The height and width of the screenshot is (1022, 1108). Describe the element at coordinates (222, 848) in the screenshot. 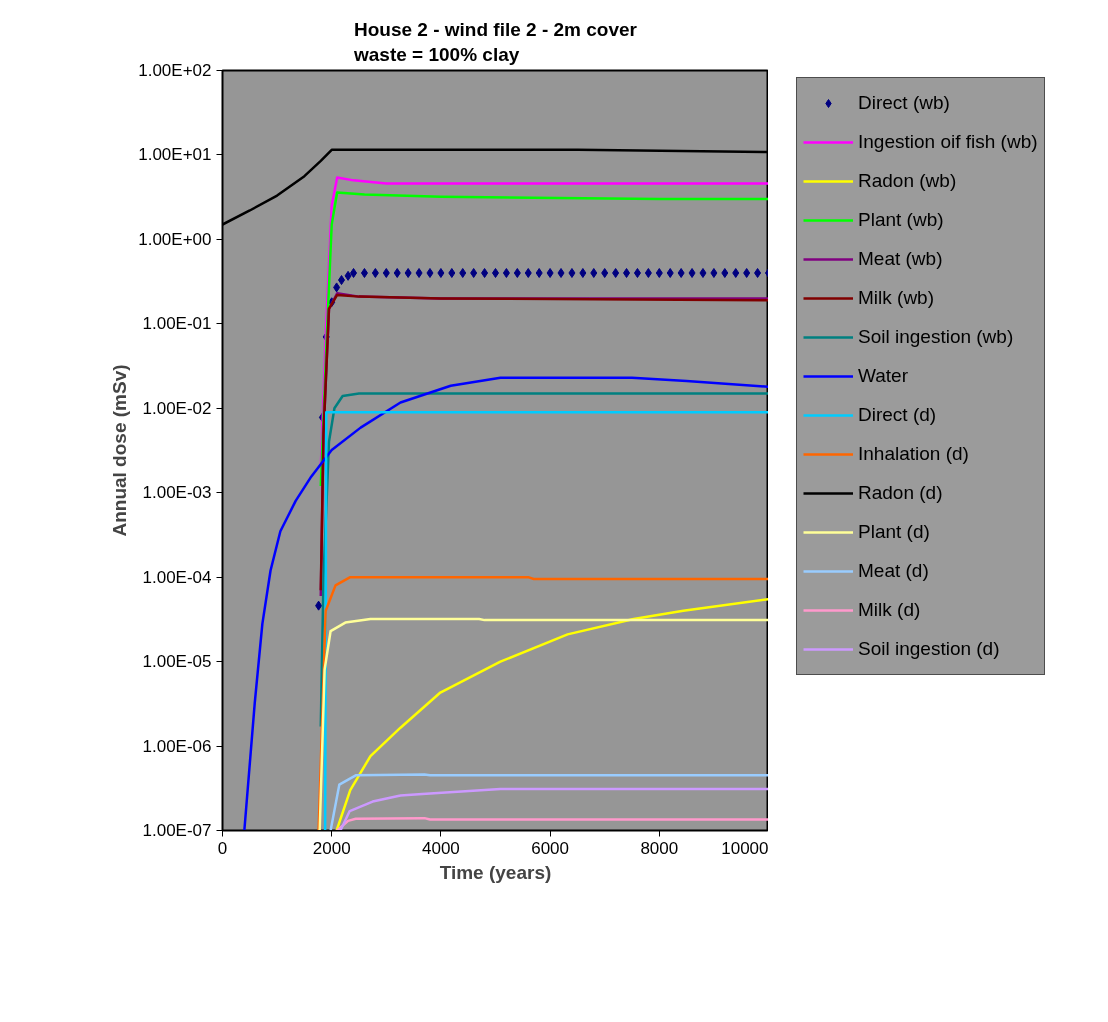

I see `x-tick-label: 0` at that location.